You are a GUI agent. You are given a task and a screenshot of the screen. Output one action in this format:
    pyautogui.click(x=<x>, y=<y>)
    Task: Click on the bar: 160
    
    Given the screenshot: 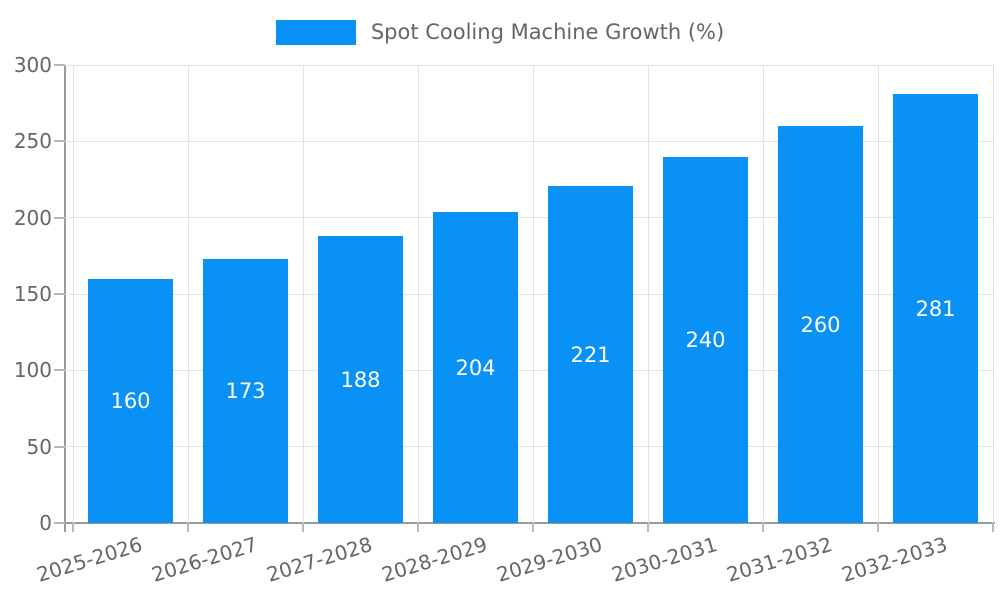 What is the action you would take?
    pyautogui.click(x=130, y=401)
    